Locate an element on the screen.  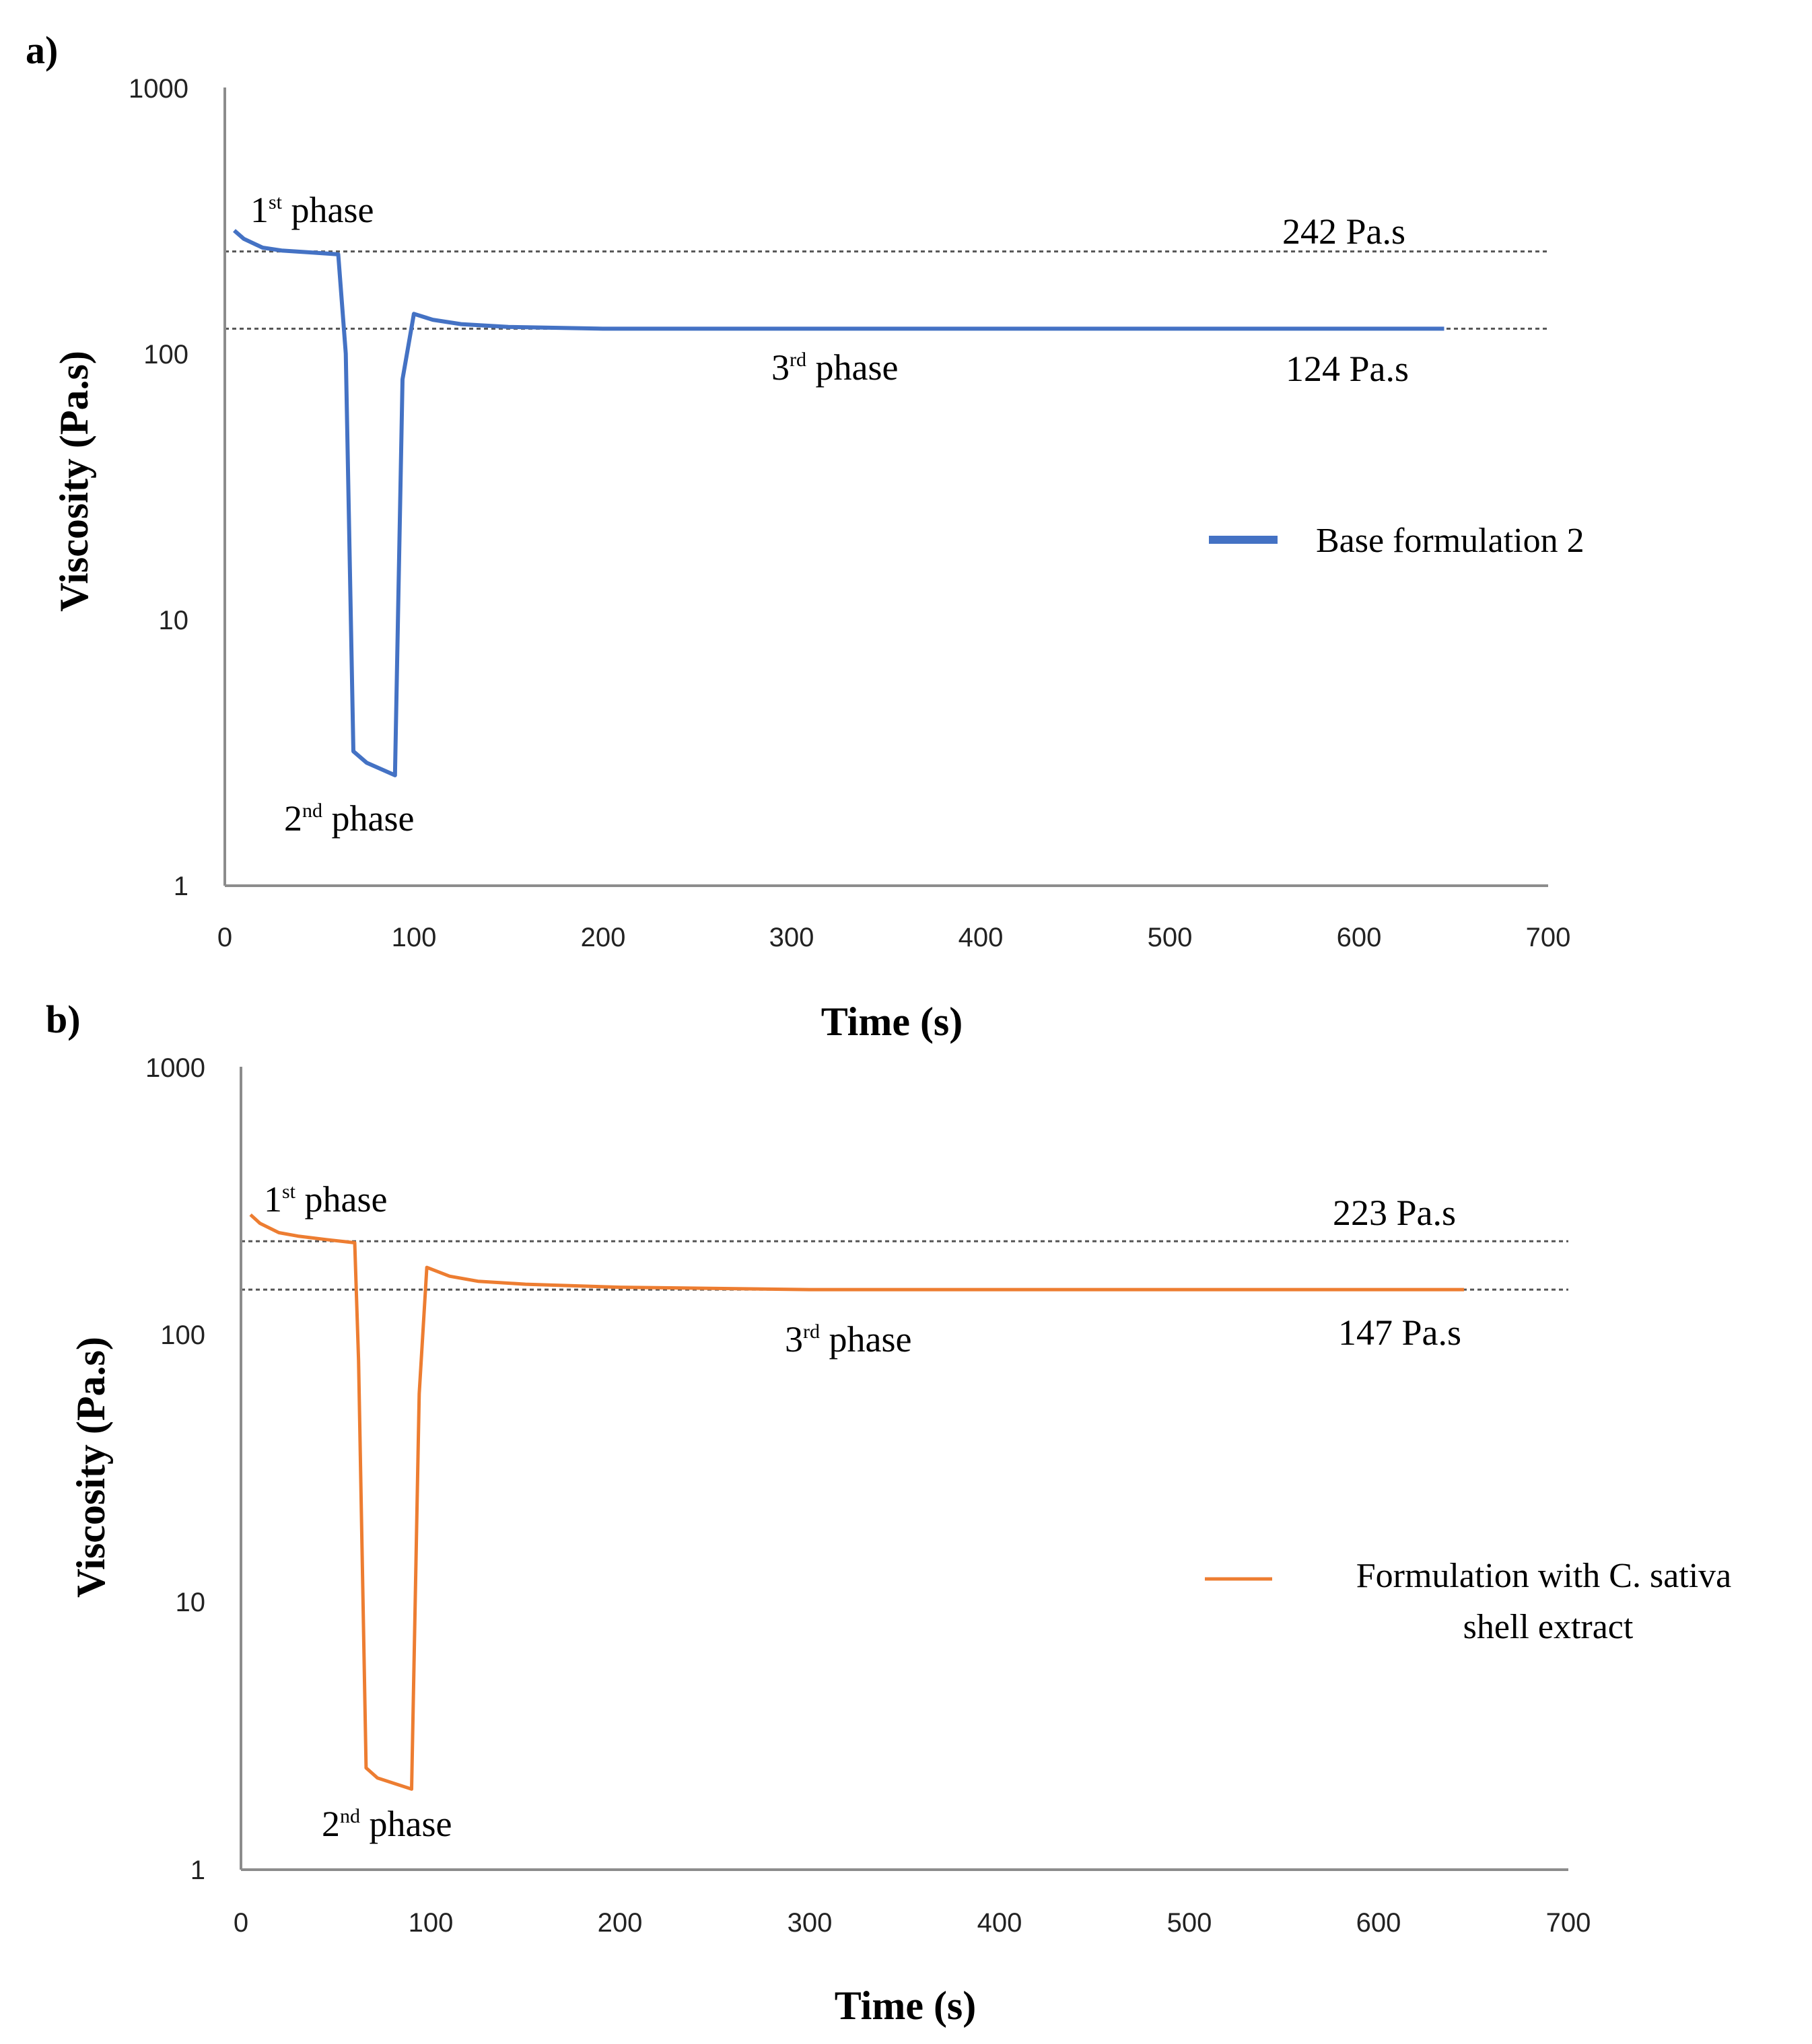
panel-a-x-axis-title: Time (s) is located at coordinates (892, 1021).